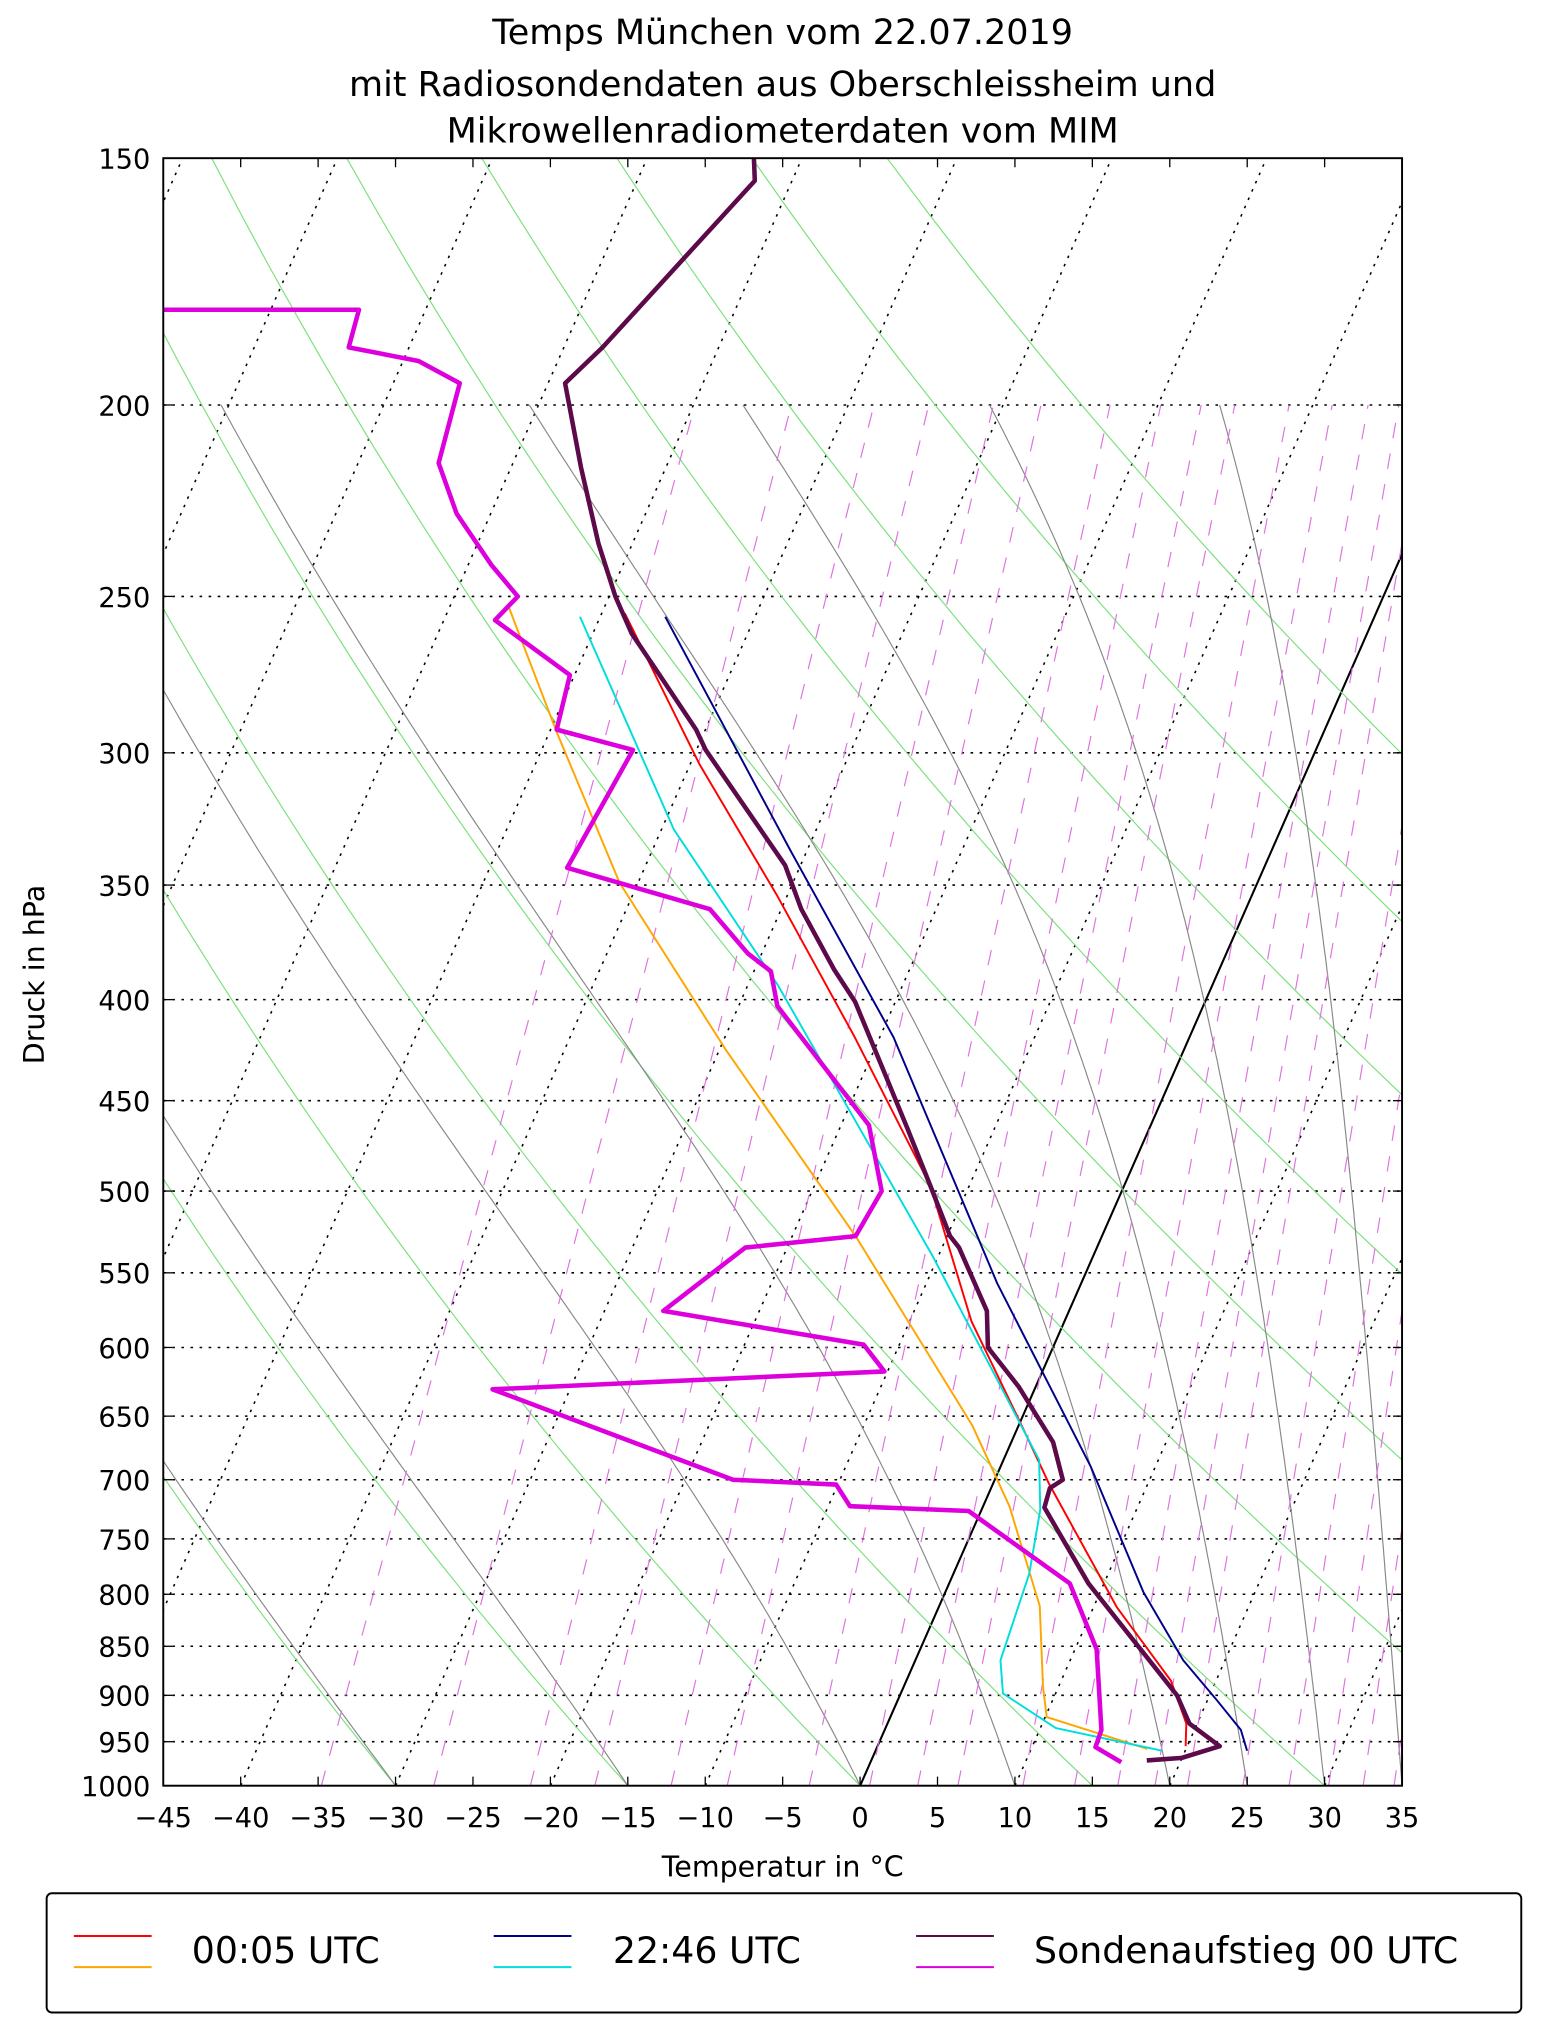 This screenshot has height=2032, width=1542. What do you see at coordinates (707, 1950) in the screenshot?
I see `legend-label: 22:46 UTC` at bounding box center [707, 1950].